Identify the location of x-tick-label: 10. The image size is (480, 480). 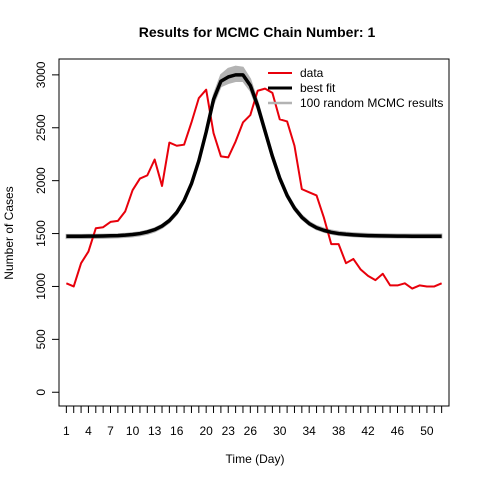
(133, 431).